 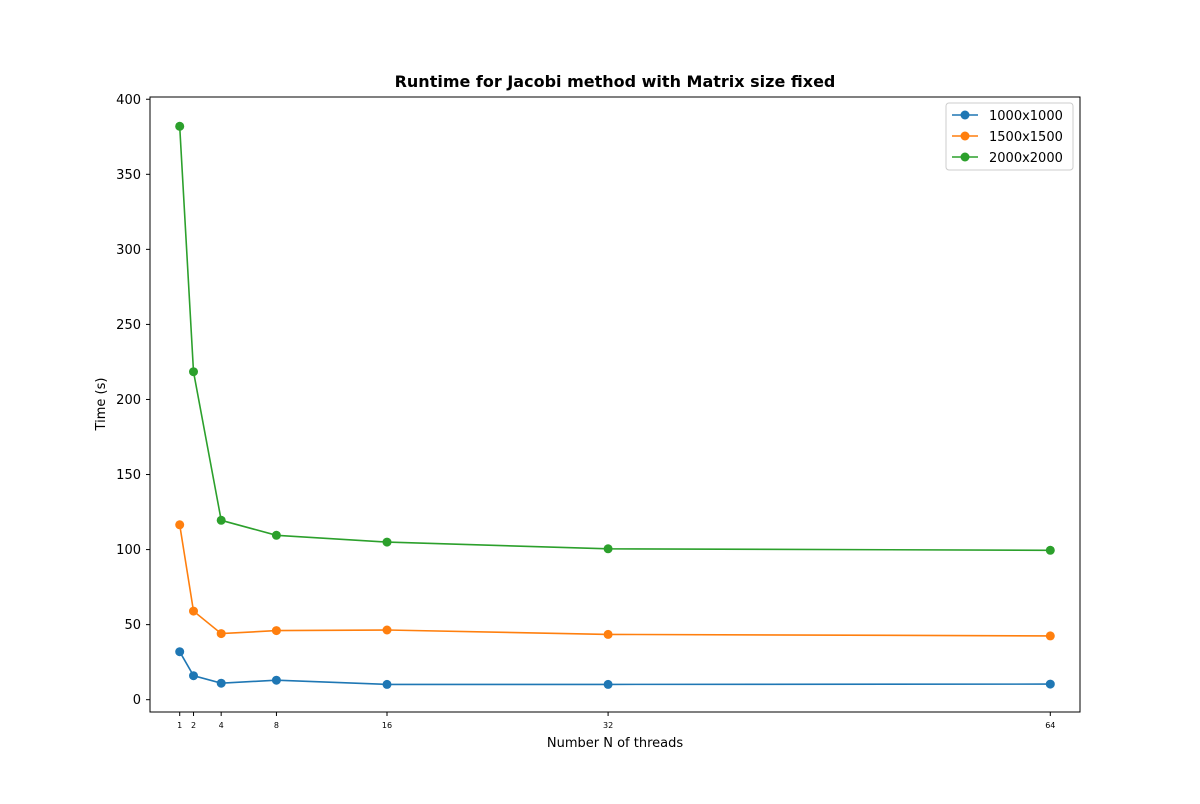 What do you see at coordinates (221, 725) in the screenshot?
I see `x-tick-label: 4` at bounding box center [221, 725].